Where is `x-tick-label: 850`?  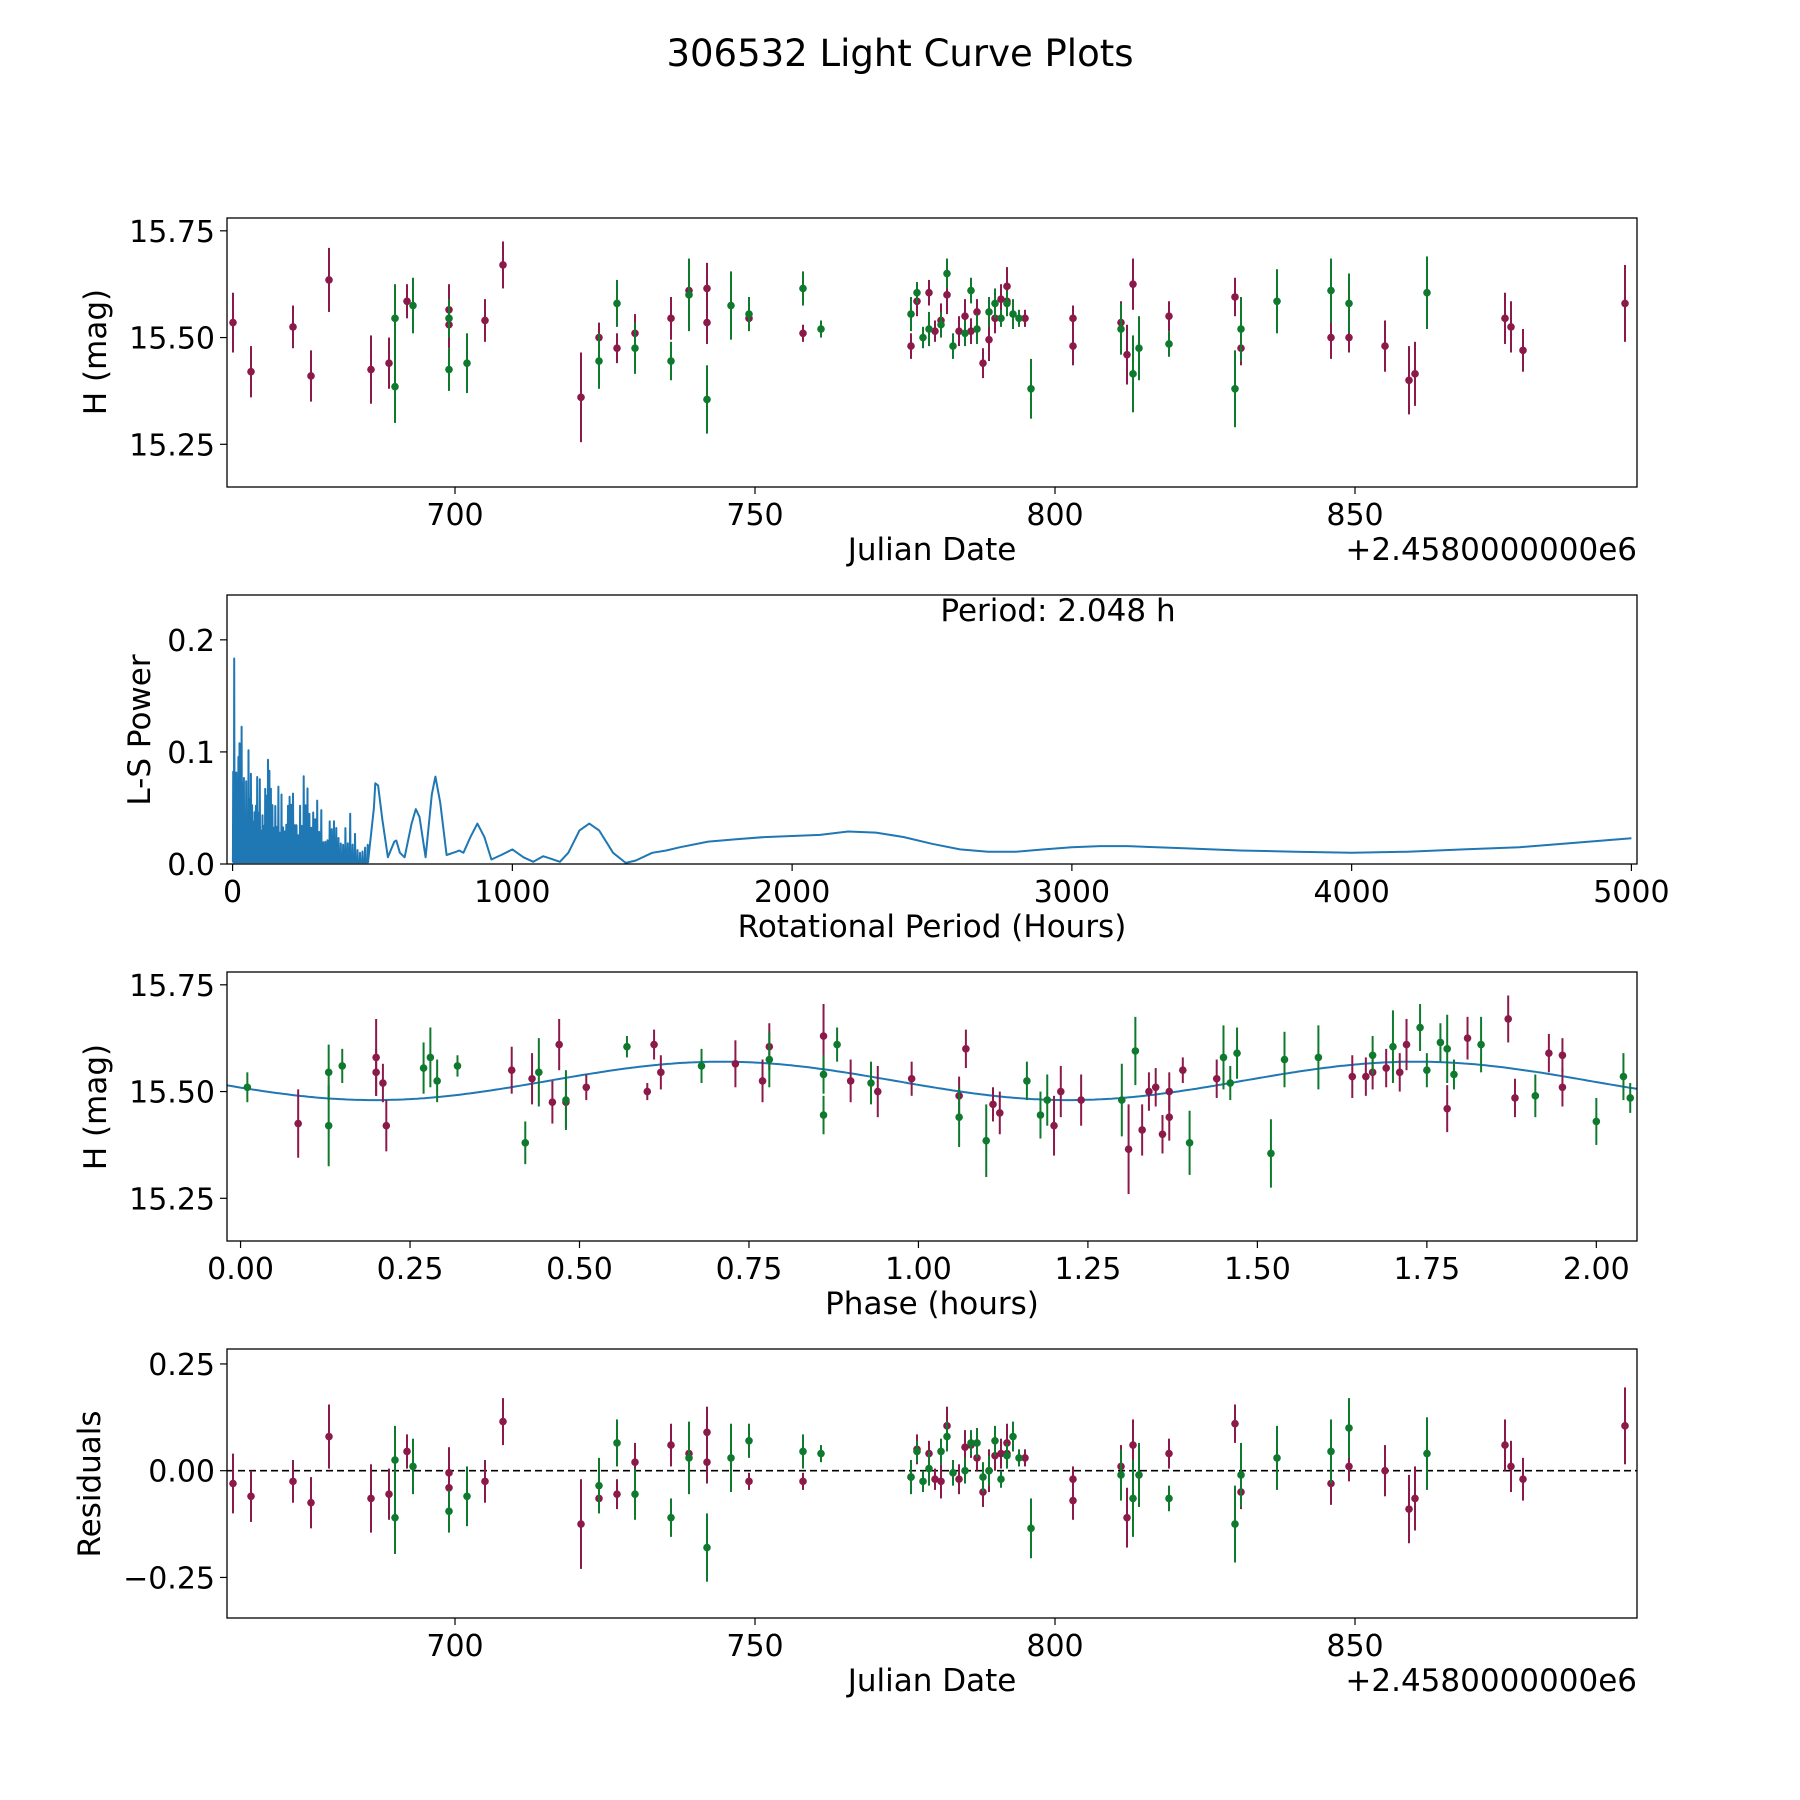 x-tick-label: 850 is located at coordinates (1354, 515).